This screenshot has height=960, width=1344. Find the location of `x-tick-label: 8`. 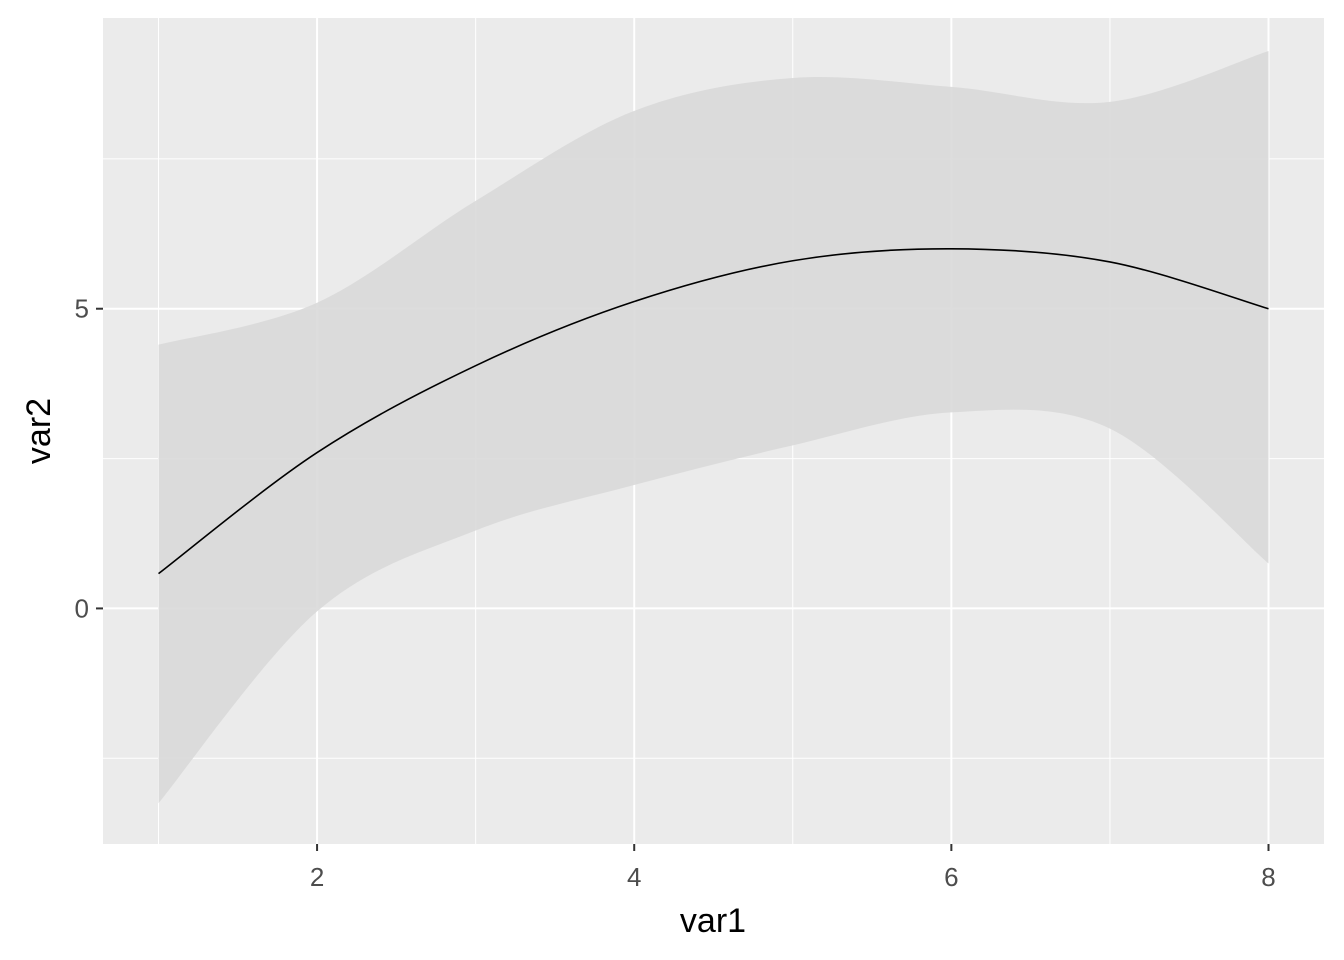

x-tick-label: 8 is located at coordinates (1268, 877).